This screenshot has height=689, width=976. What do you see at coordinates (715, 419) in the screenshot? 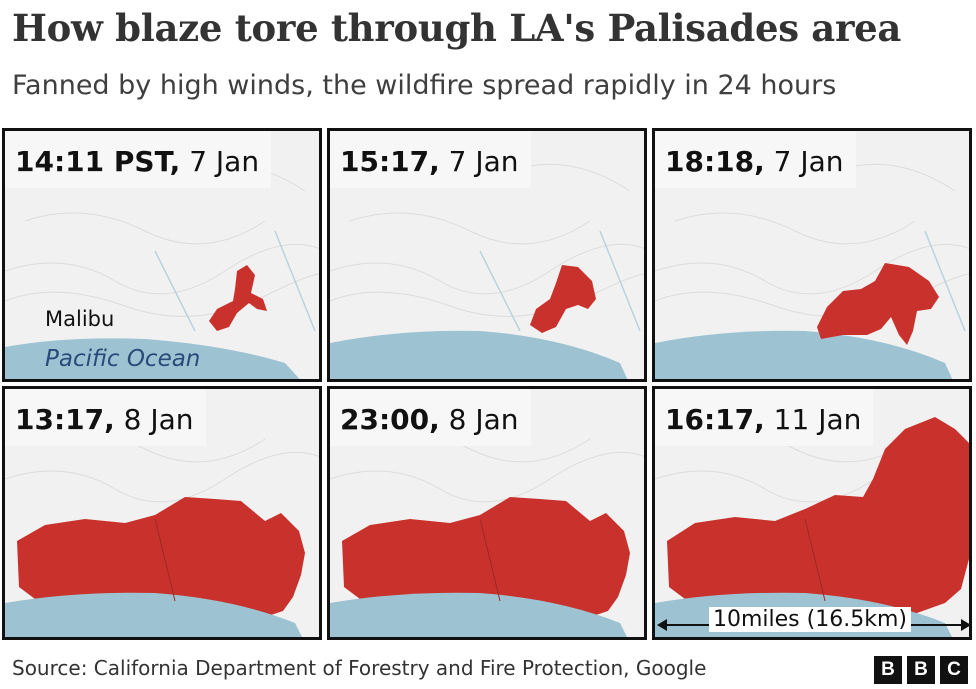
I see `time: 16:17,` at bounding box center [715, 419].